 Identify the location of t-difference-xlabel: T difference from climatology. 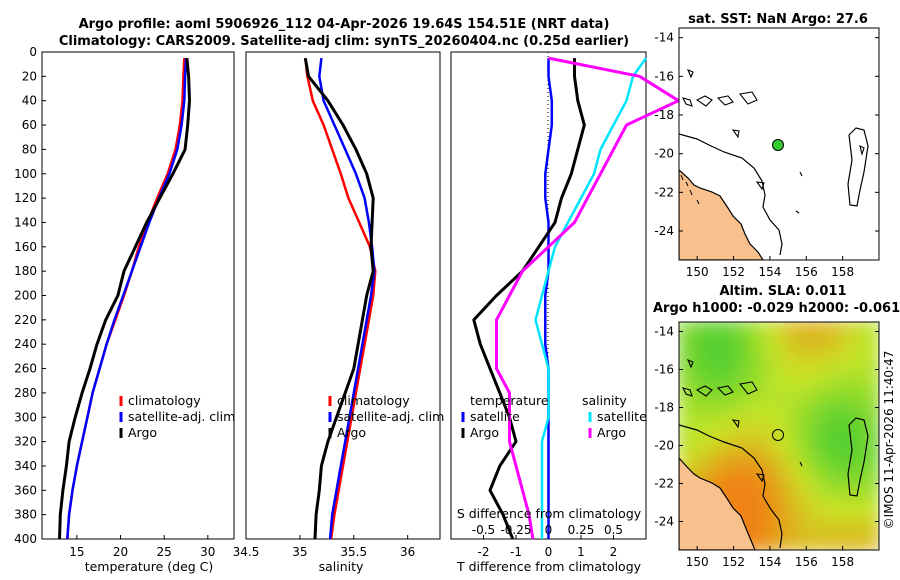
(549, 566).